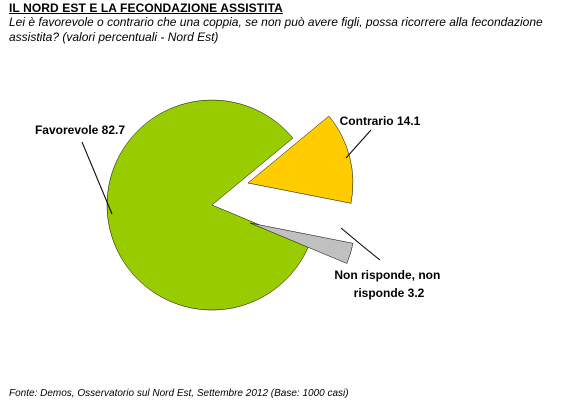 The image size is (574, 408). Describe the element at coordinates (80, 130) in the screenshot. I see `data-label-favorevole: Favorevole 82.7` at that location.